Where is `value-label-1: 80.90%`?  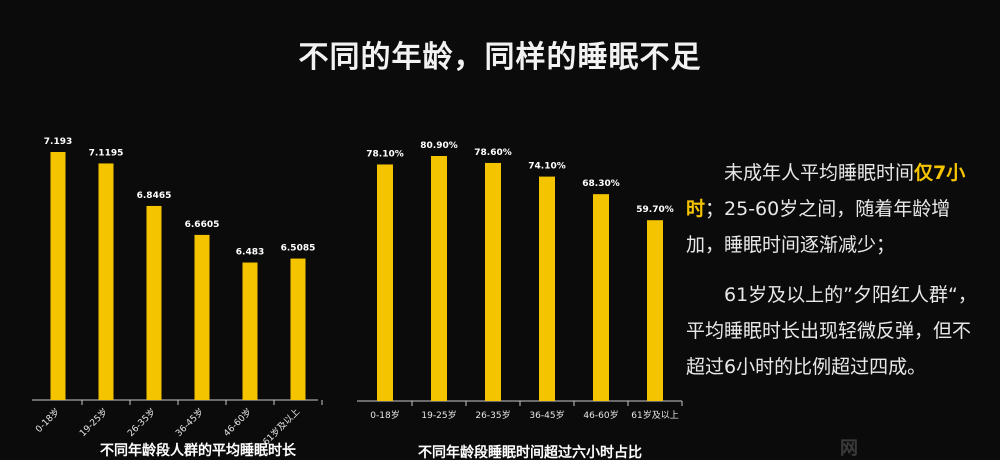 value-label-1: 80.90% is located at coordinates (439, 146).